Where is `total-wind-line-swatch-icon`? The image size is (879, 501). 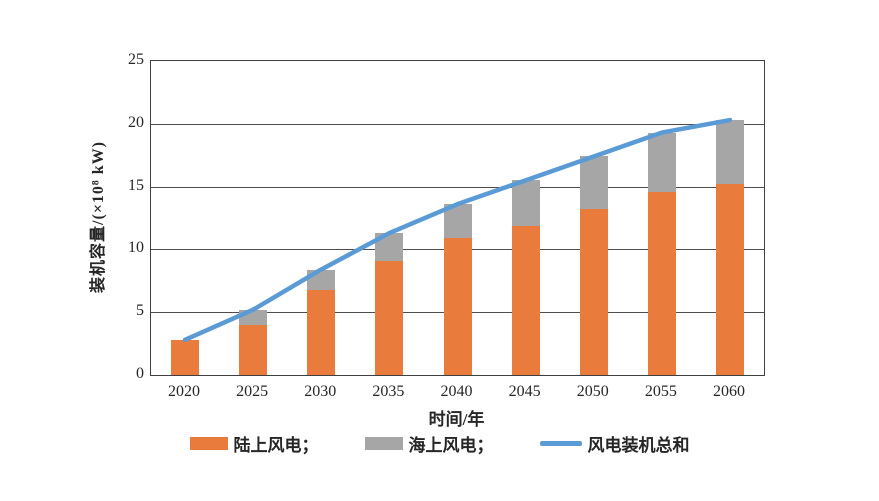
total-wind-line-swatch-icon is located at coordinates (560, 443).